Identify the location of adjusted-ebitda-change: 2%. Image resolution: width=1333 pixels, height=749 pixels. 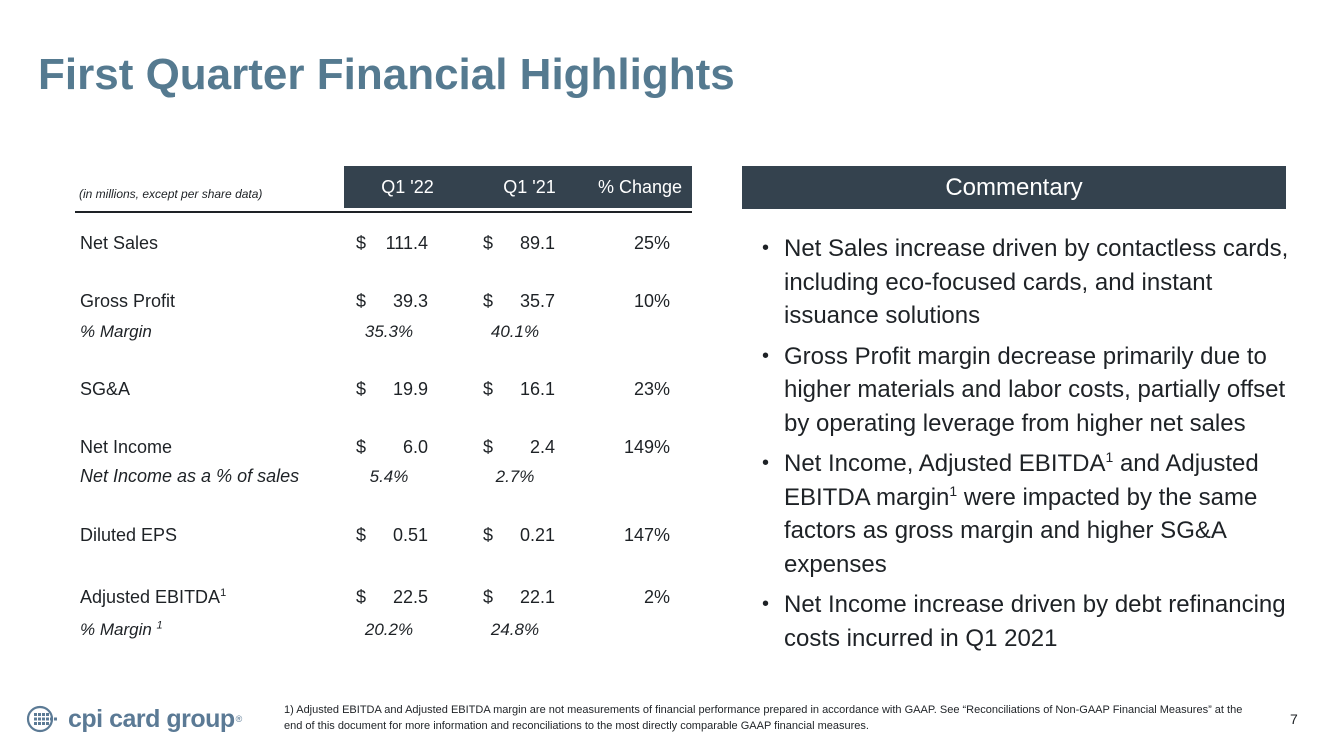
(656, 597).